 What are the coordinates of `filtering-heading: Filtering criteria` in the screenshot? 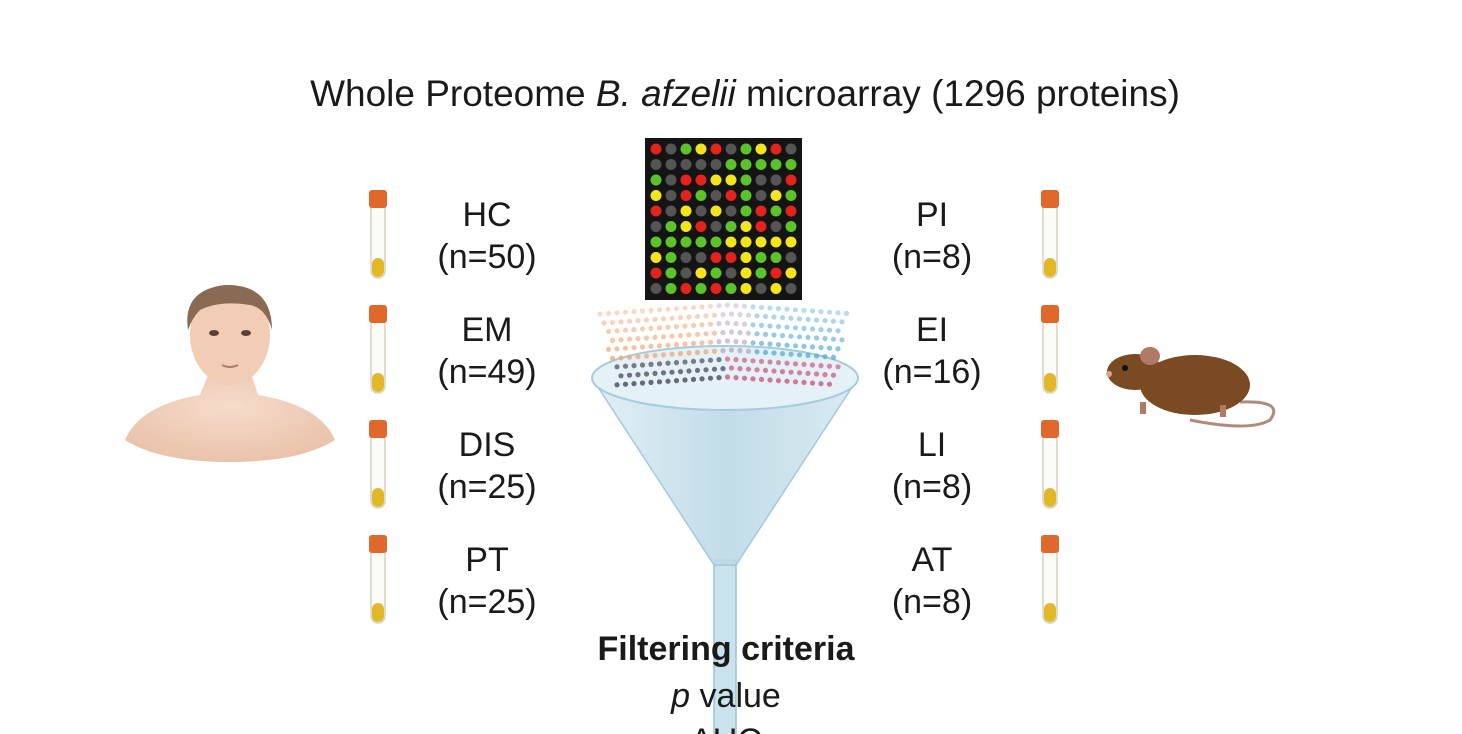 It's located at (727, 649).